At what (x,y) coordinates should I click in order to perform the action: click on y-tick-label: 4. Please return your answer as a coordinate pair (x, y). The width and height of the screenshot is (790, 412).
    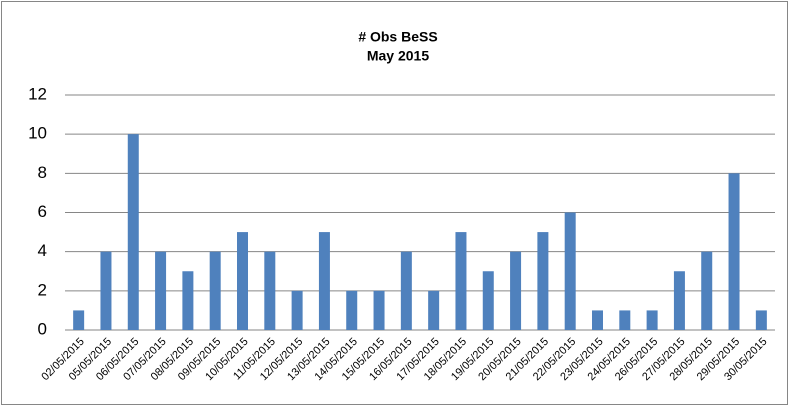
    Looking at the image, I should click on (42, 250).